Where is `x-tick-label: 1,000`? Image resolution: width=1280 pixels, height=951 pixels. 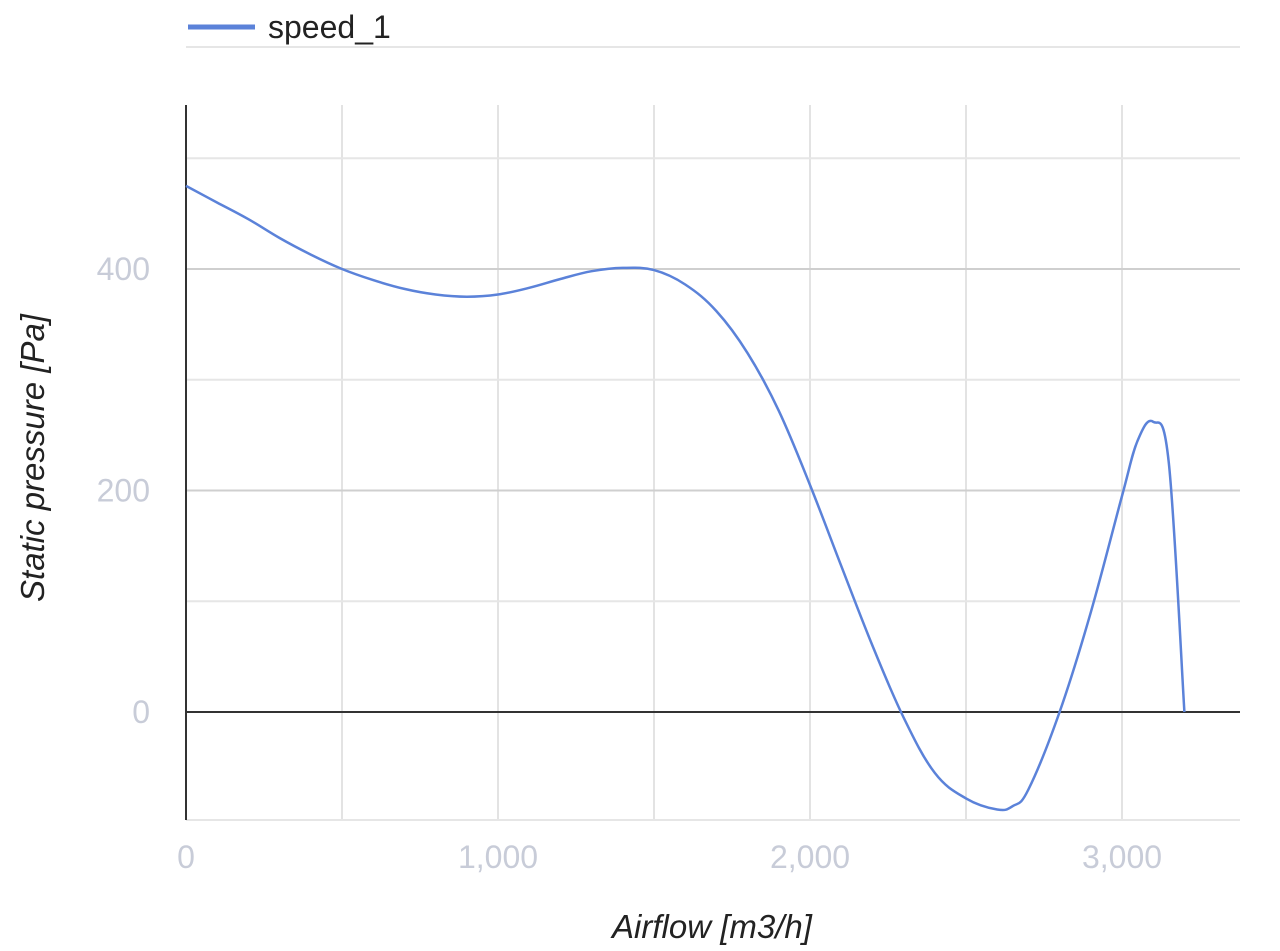
x-tick-label: 1,000 is located at coordinates (498, 857).